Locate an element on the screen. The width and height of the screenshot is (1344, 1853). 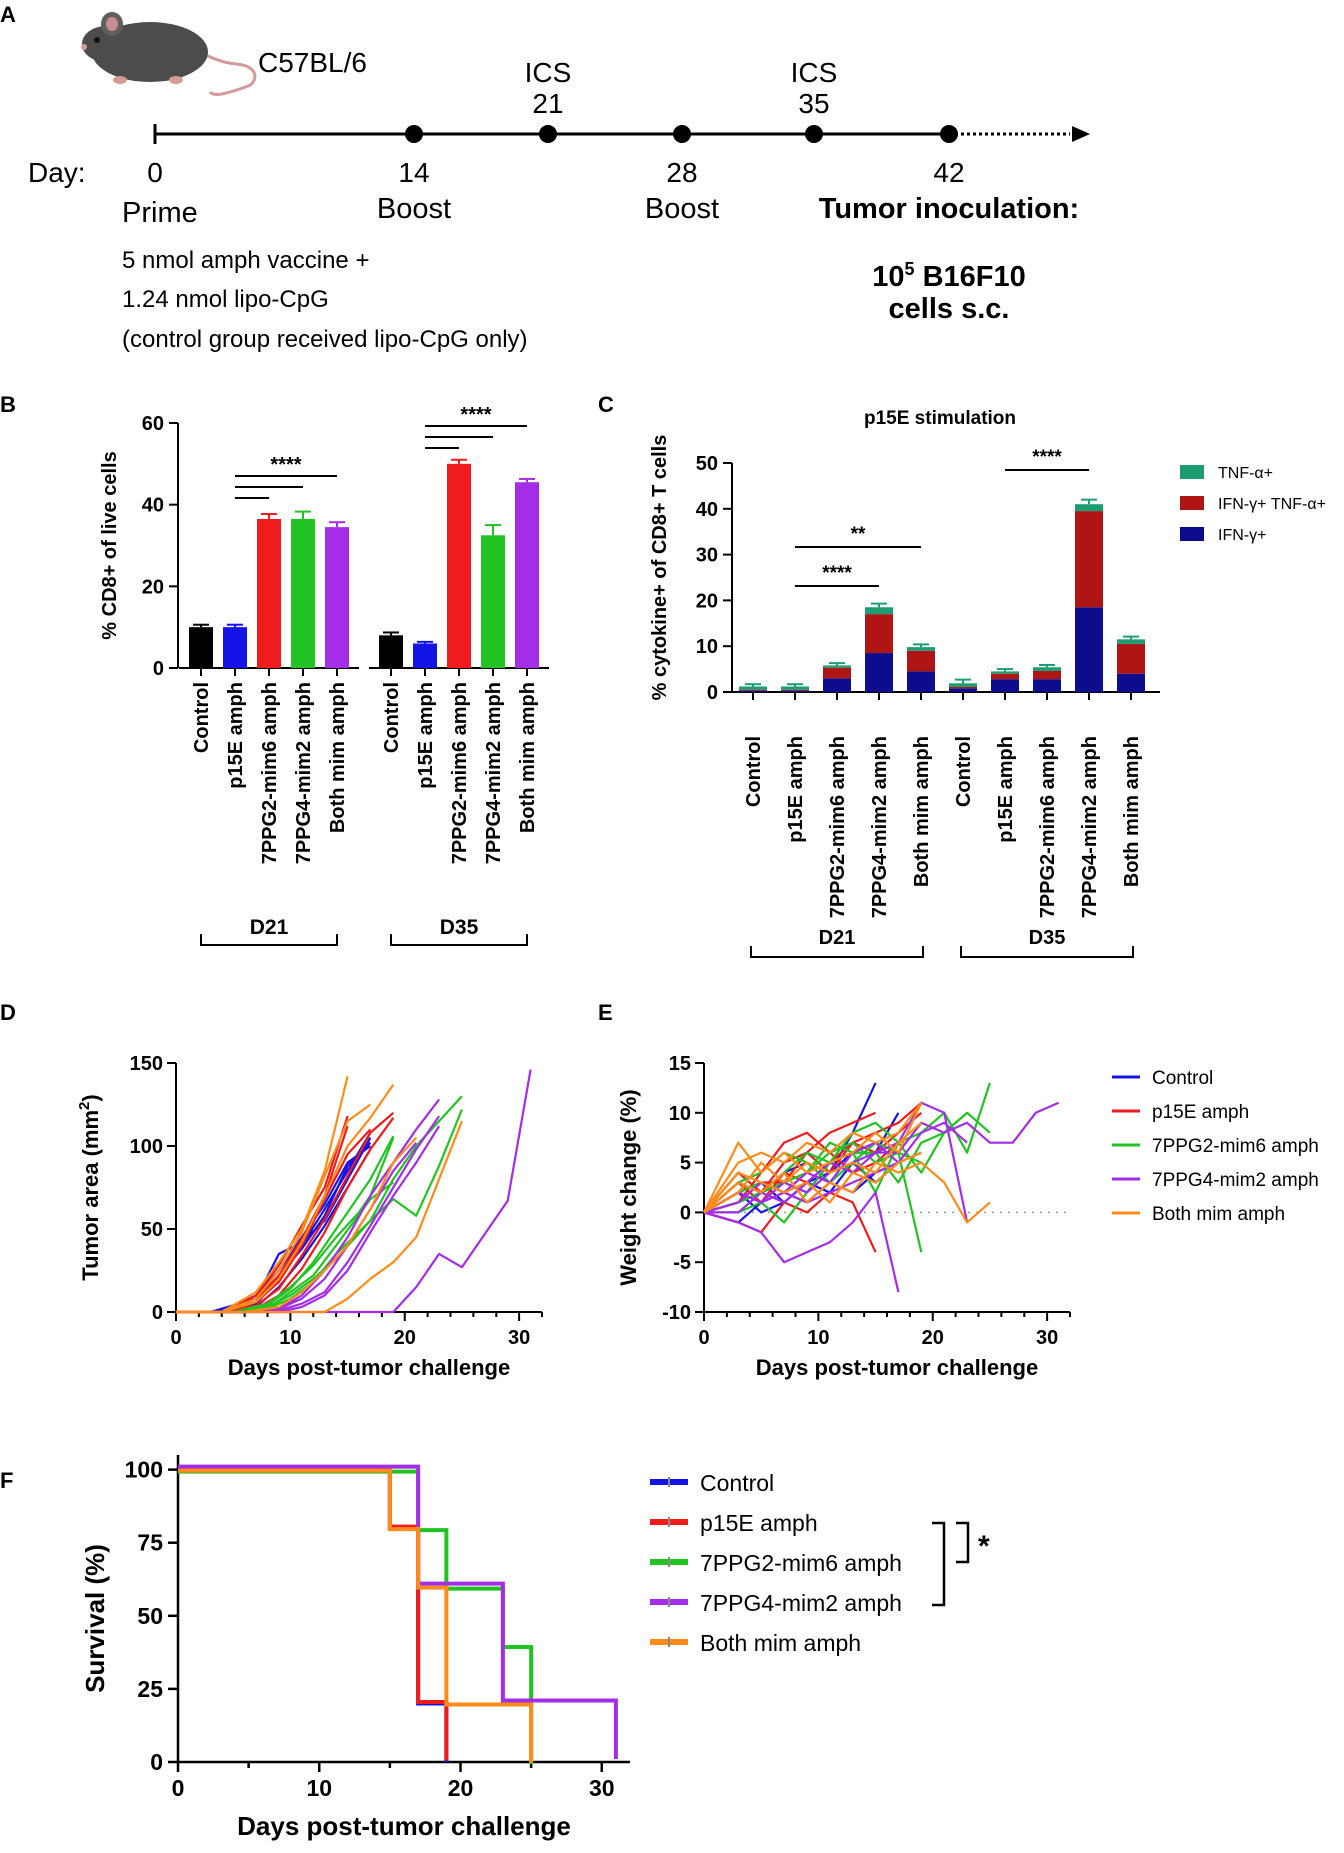
y-axis-label-main: Tumor area (mm is located at coordinates (90, 1195).